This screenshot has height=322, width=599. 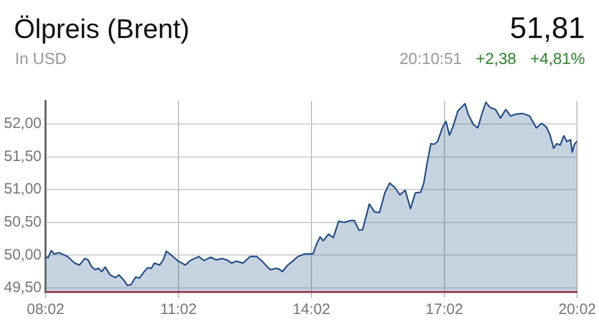 What do you see at coordinates (445, 309) in the screenshot?
I see `x-tick-label: 17:02` at bounding box center [445, 309].